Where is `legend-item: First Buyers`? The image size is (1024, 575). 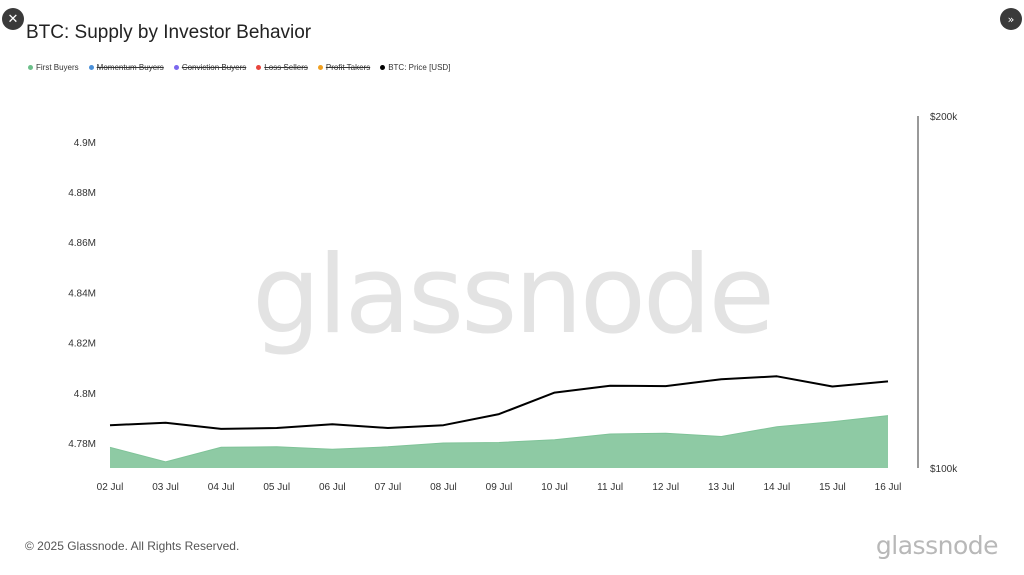
legend-item: First Buyers is located at coordinates (53, 67).